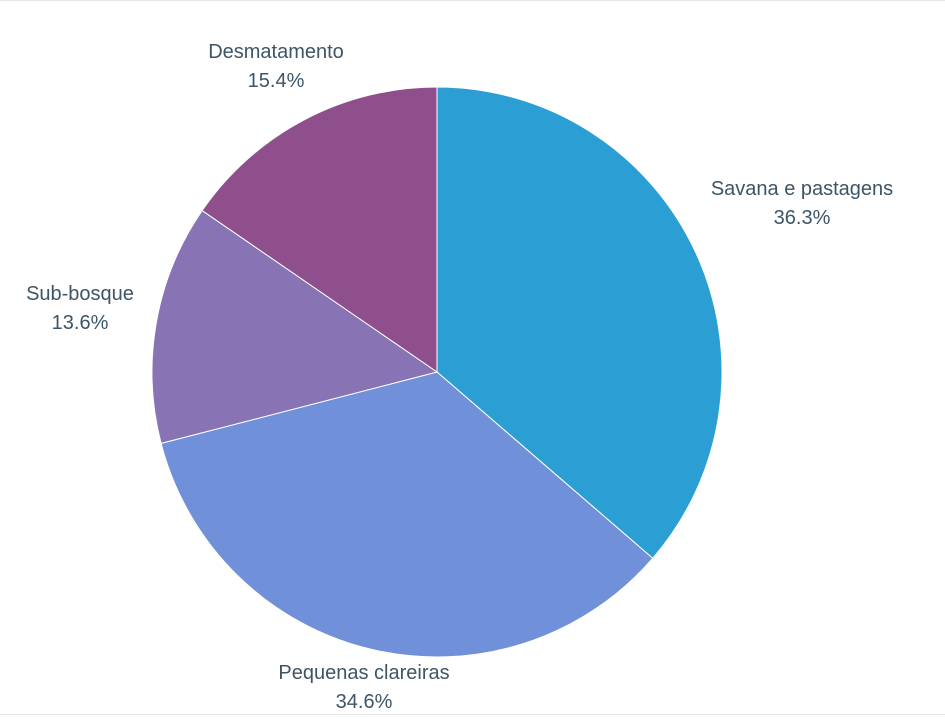 The image size is (945, 719). What do you see at coordinates (80, 323) in the screenshot?
I see `slice-value-sub-bosque: 13.6%` at bounding box center [80, 323].